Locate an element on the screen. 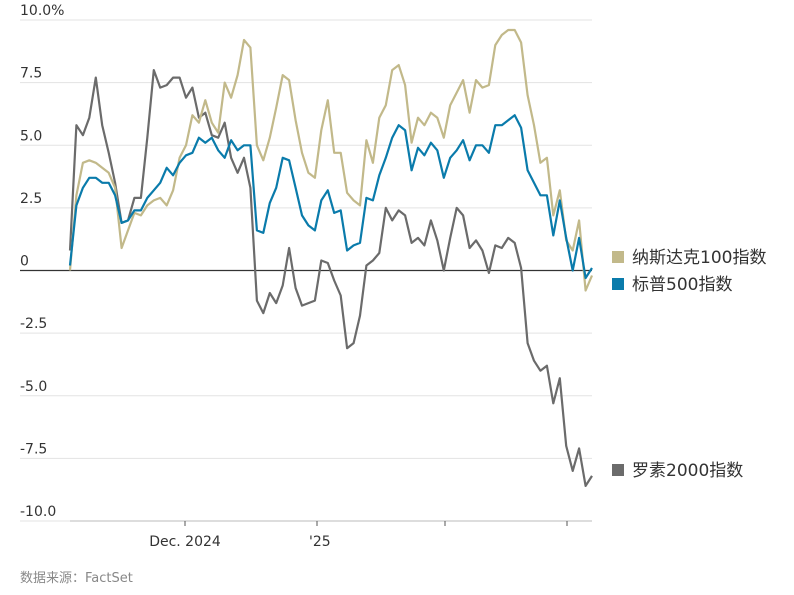 This screenshot has height=595, width=794. y-tick-label: 2.5 is located at coordinates (31, 199).